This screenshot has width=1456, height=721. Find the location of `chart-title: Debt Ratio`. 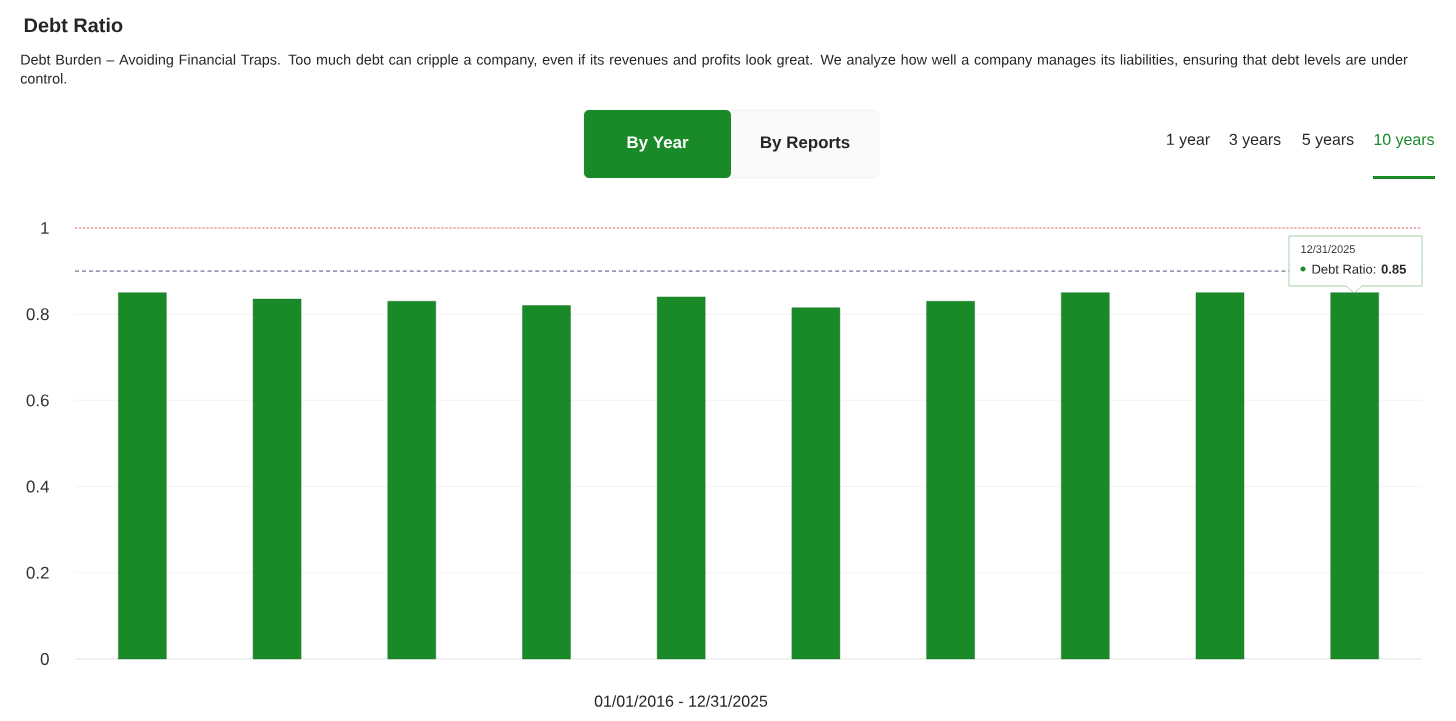

chart-title: Debt Ratio is located at coordinates (73, 25).